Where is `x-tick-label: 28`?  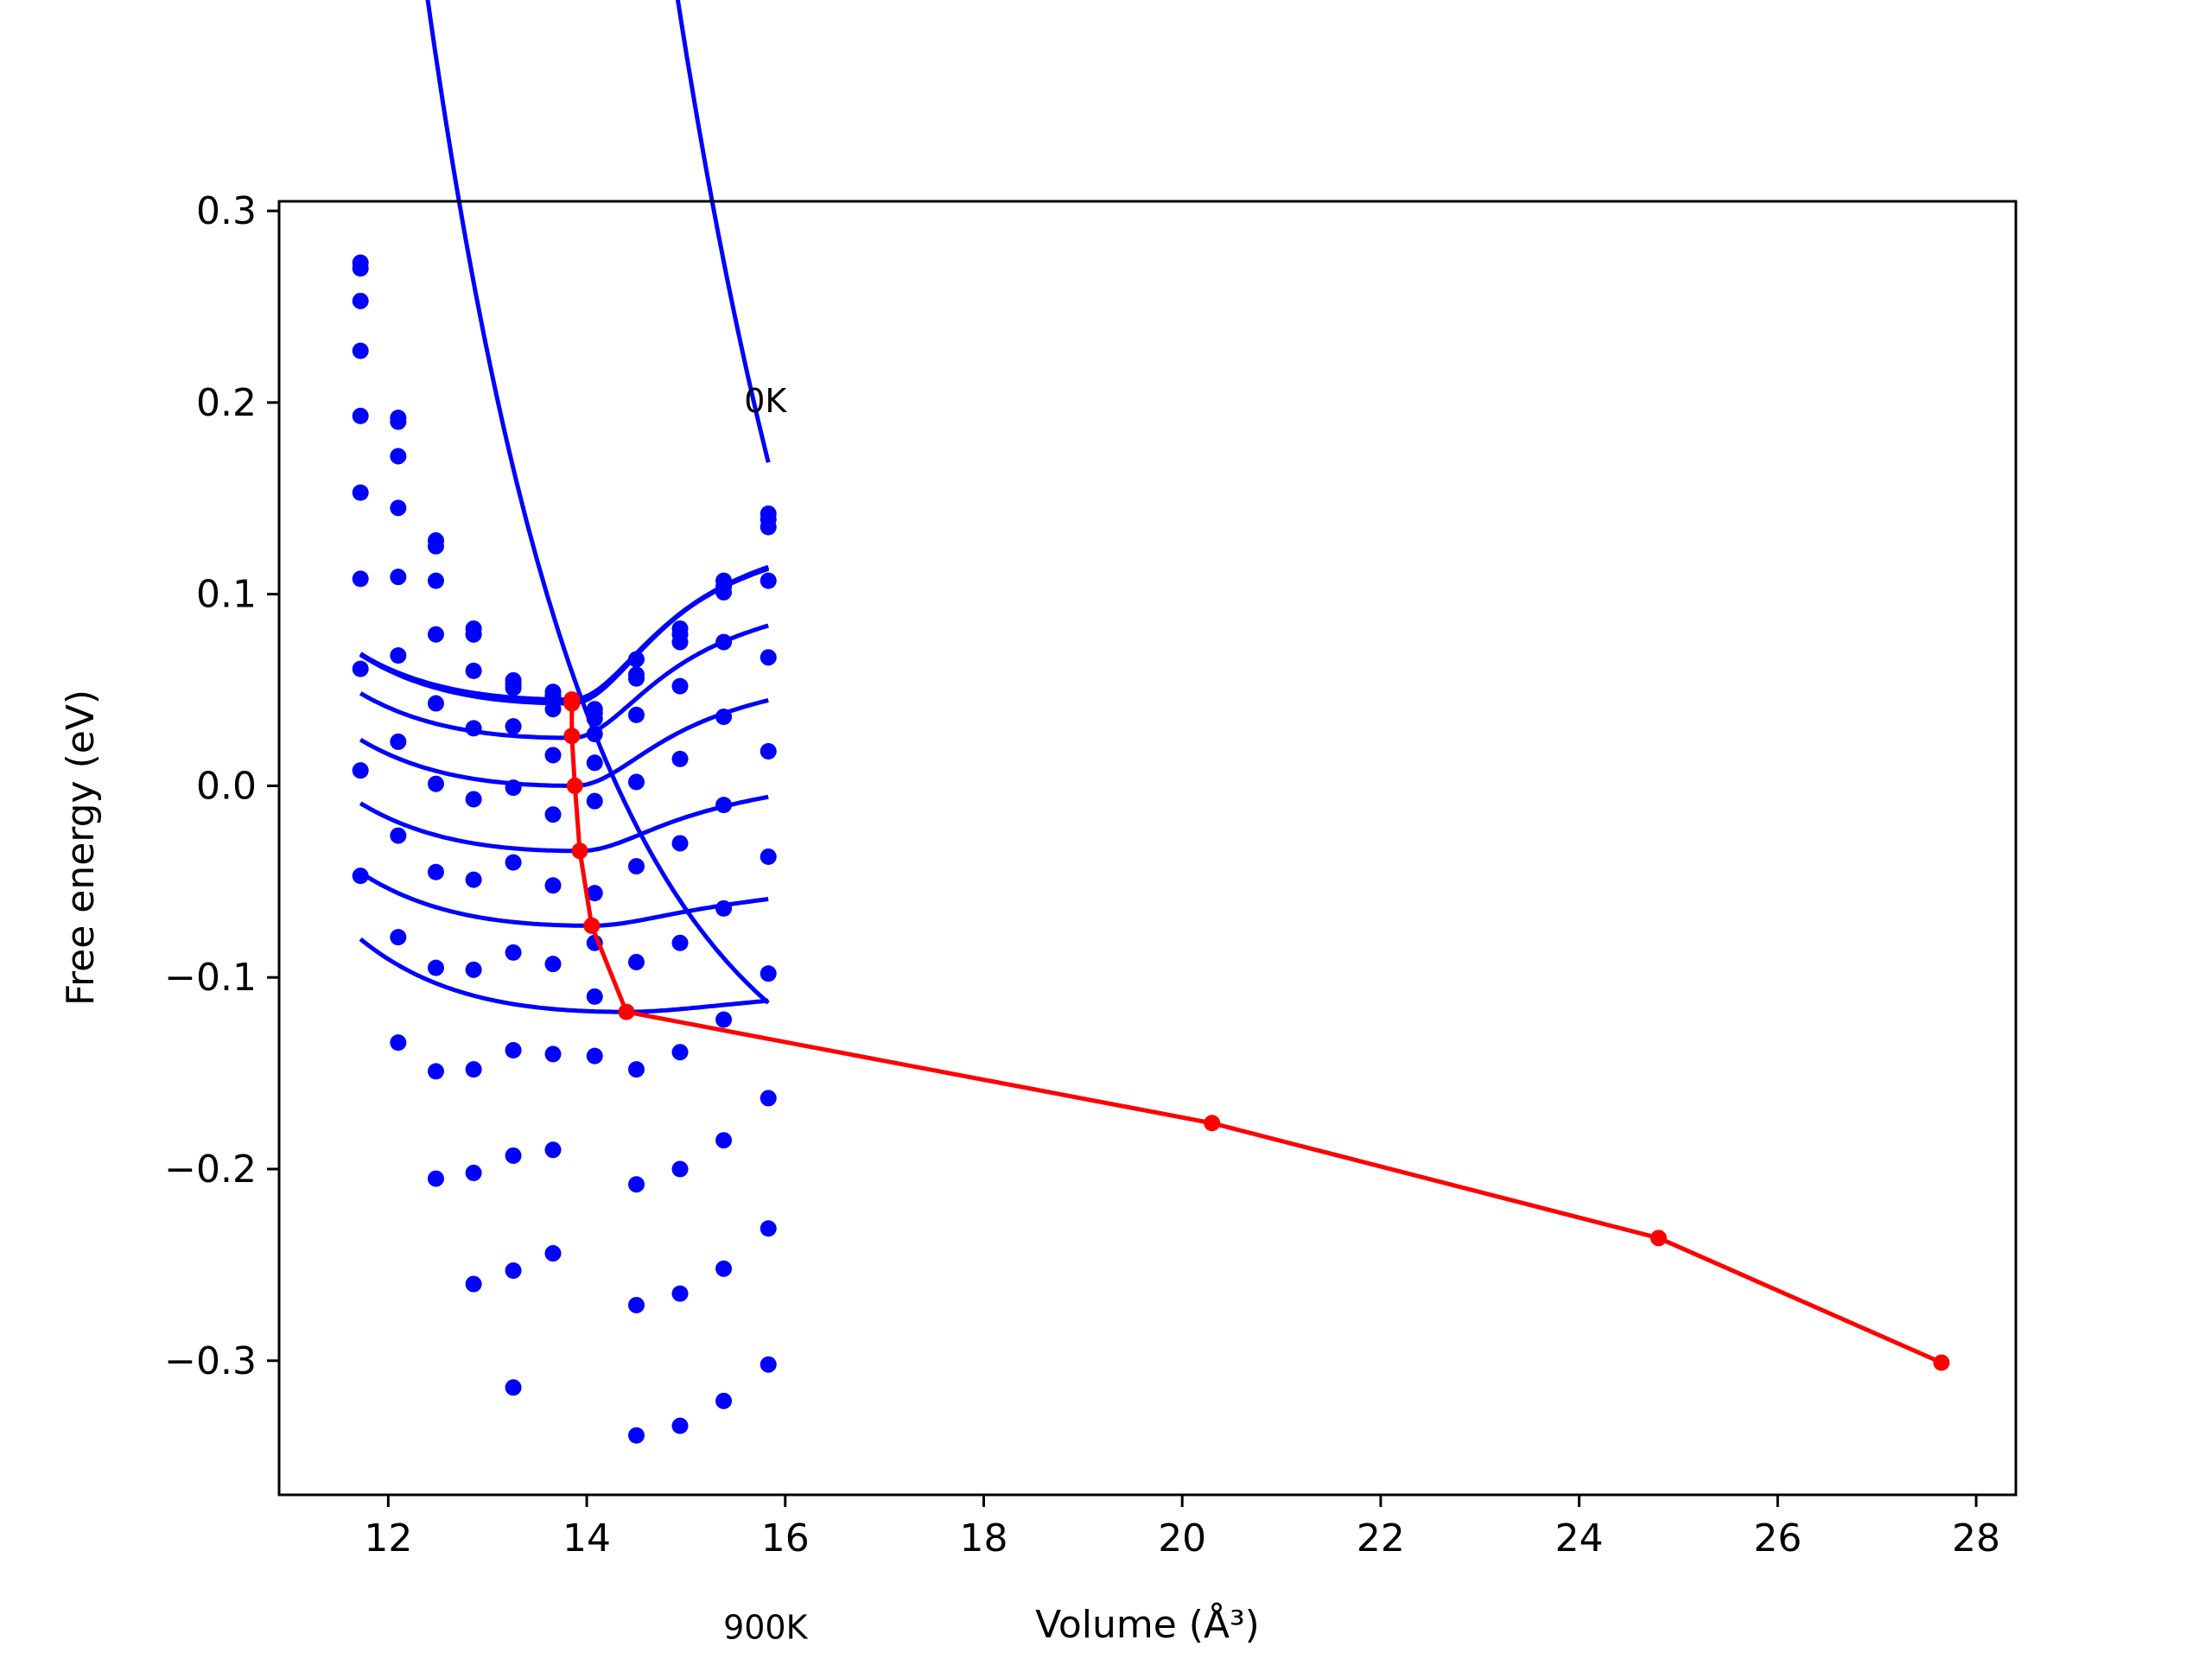
x-tick-label: 28 is located at coordinates (1976, 1538).